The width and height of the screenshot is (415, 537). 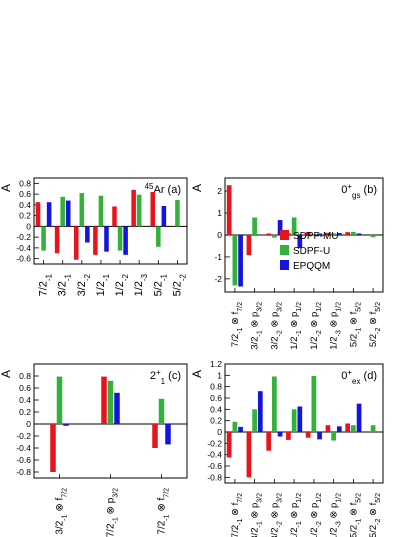 I want to click on x-tick-label: 3/2-2 ⊗ p3/2, so click(x=276, y=326).